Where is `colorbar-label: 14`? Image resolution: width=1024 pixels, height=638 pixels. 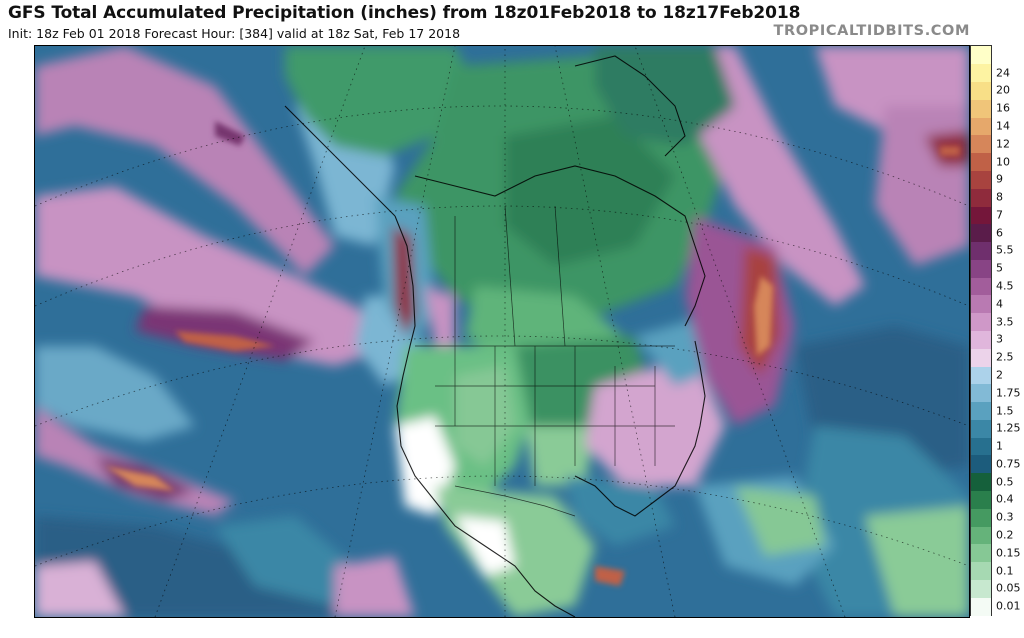 colorbar-label: 14 is located at coordinates (1003, 126).